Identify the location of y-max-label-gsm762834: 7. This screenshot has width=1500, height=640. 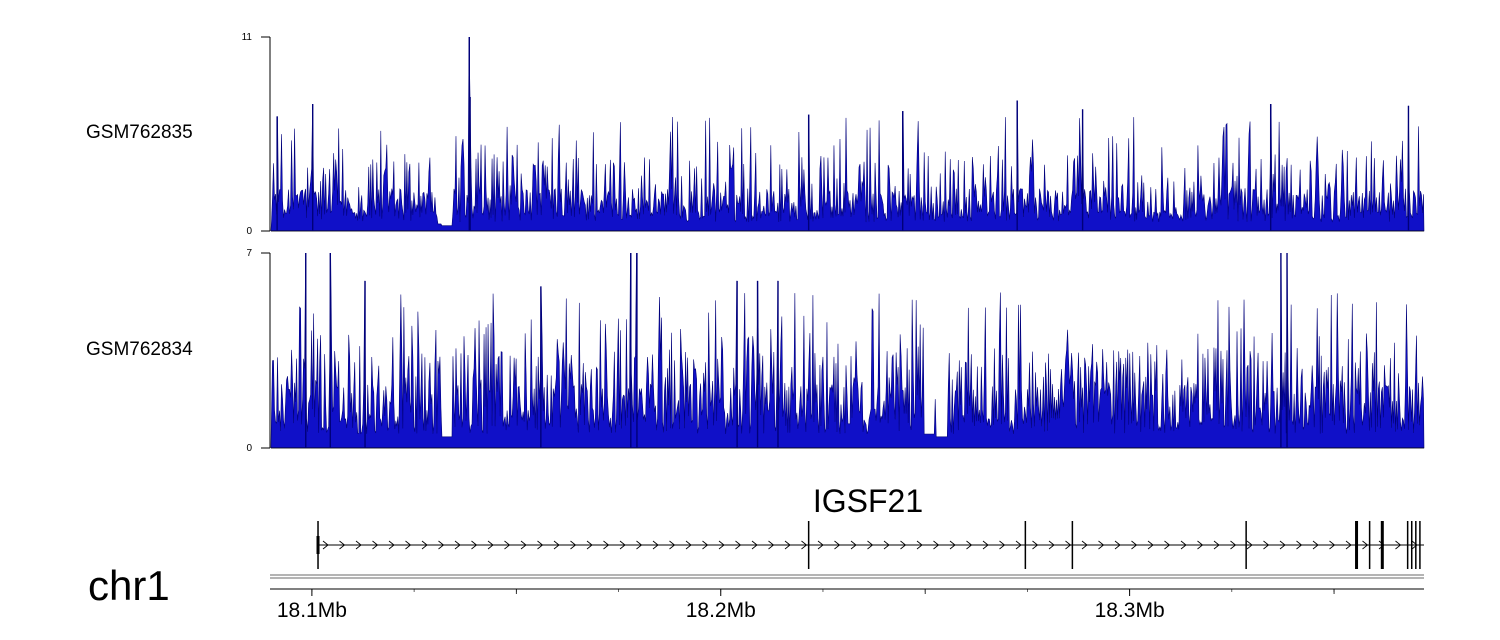
(249, 253).